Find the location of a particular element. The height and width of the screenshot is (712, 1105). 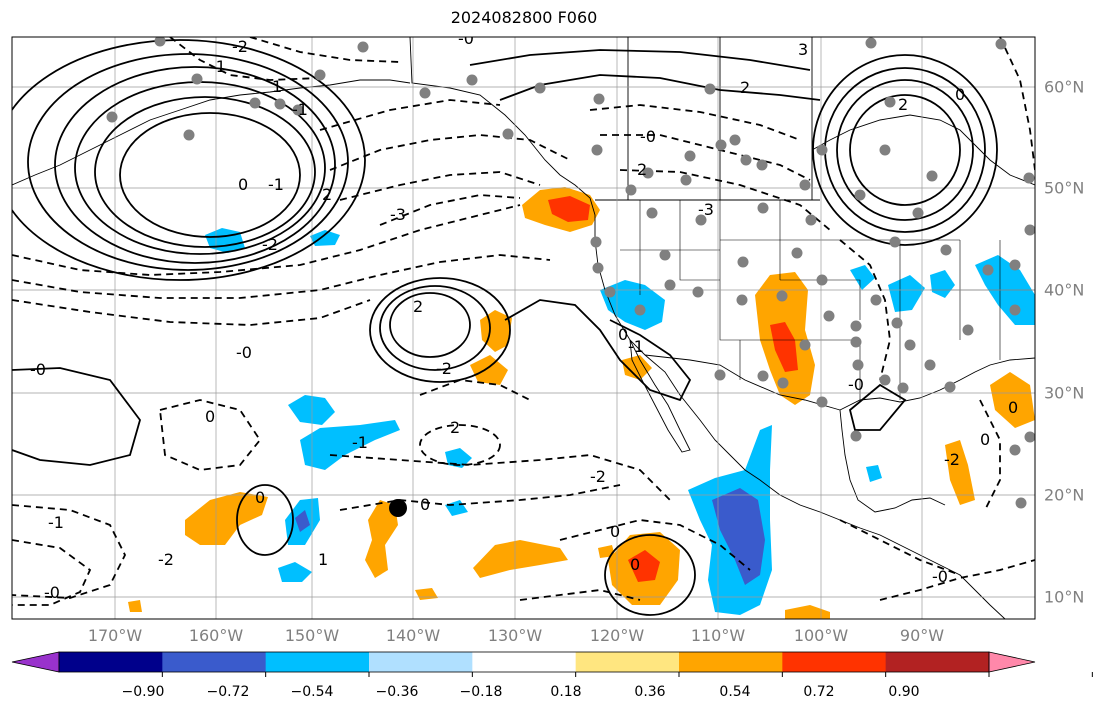

strong-cool-anomaly-hawaii is located at coordinates (302, 521).